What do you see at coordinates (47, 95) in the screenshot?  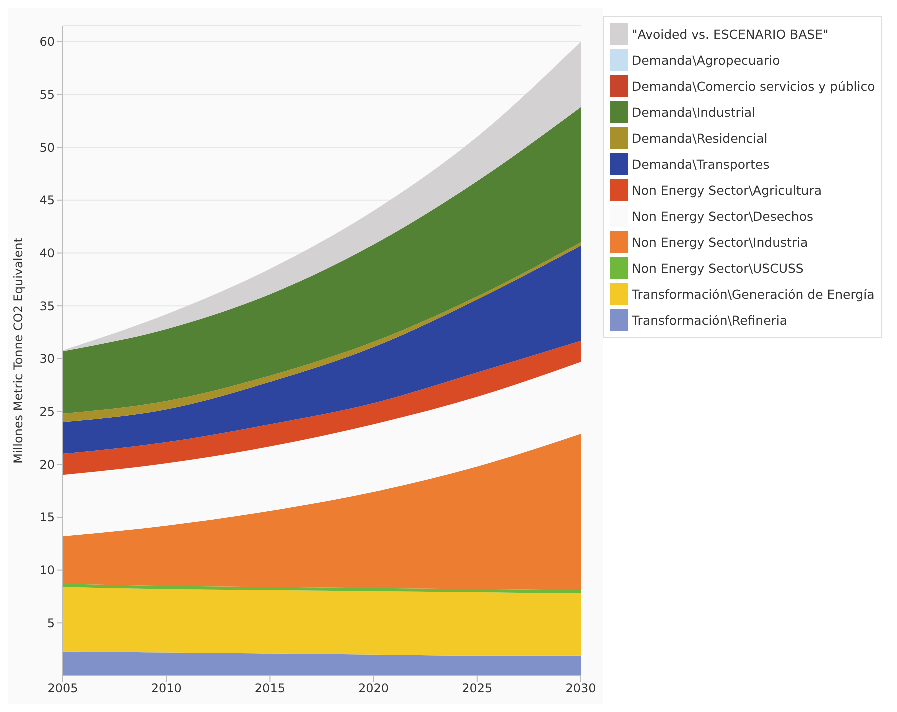 I see `y-tick-label: 55` at bounding box center [47, 95].